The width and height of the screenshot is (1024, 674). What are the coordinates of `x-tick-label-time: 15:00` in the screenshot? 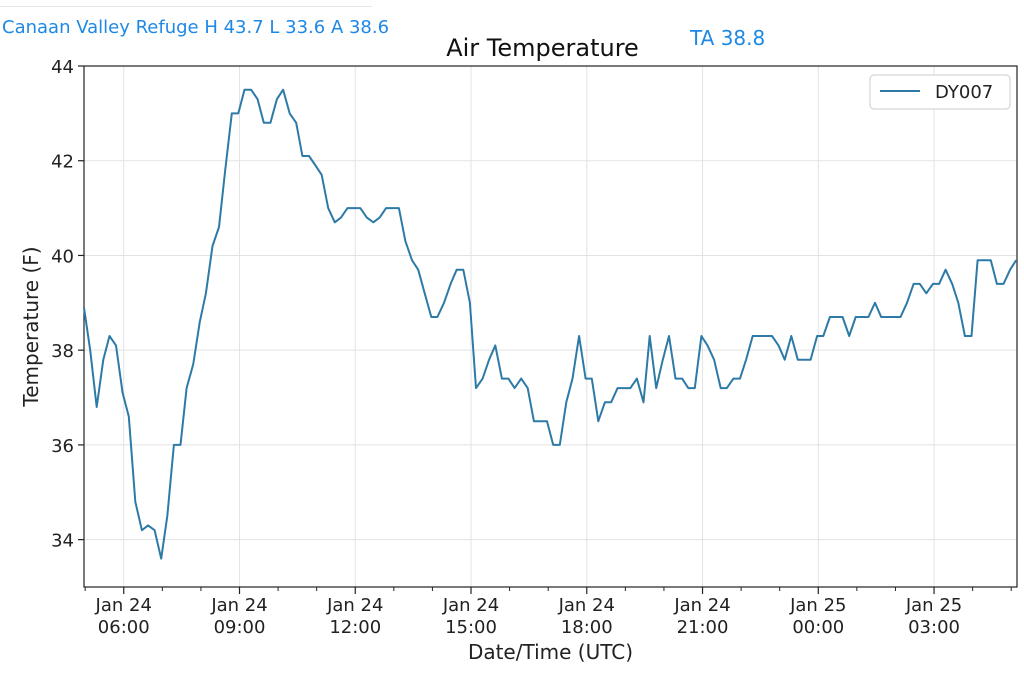 It's located at (471, 627).